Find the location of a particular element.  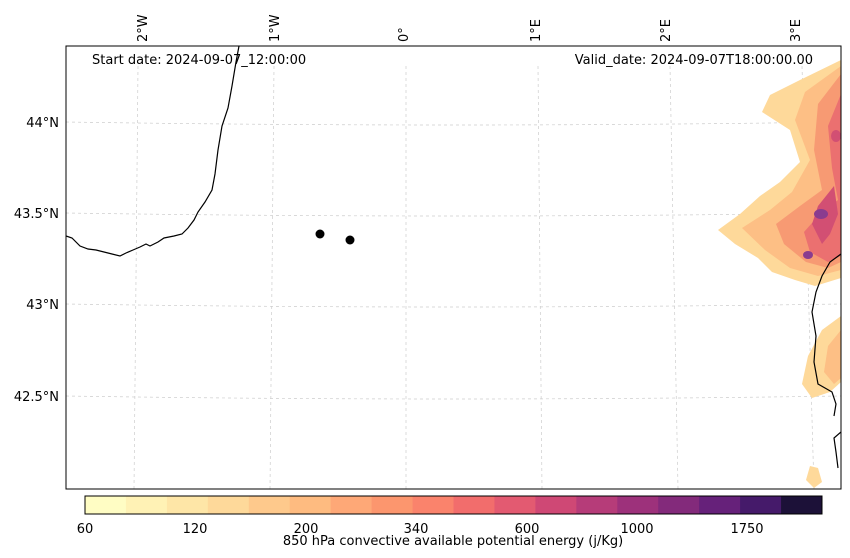

longitude-labels: 2°W 1°W 0° 1°E 2°E 3°E is located at coordinates (470, 28).